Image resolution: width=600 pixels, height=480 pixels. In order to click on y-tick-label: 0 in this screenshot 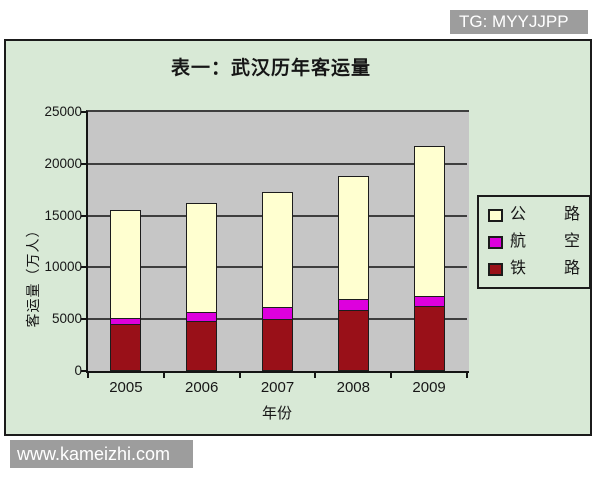, I will do `click(78, 370)`.